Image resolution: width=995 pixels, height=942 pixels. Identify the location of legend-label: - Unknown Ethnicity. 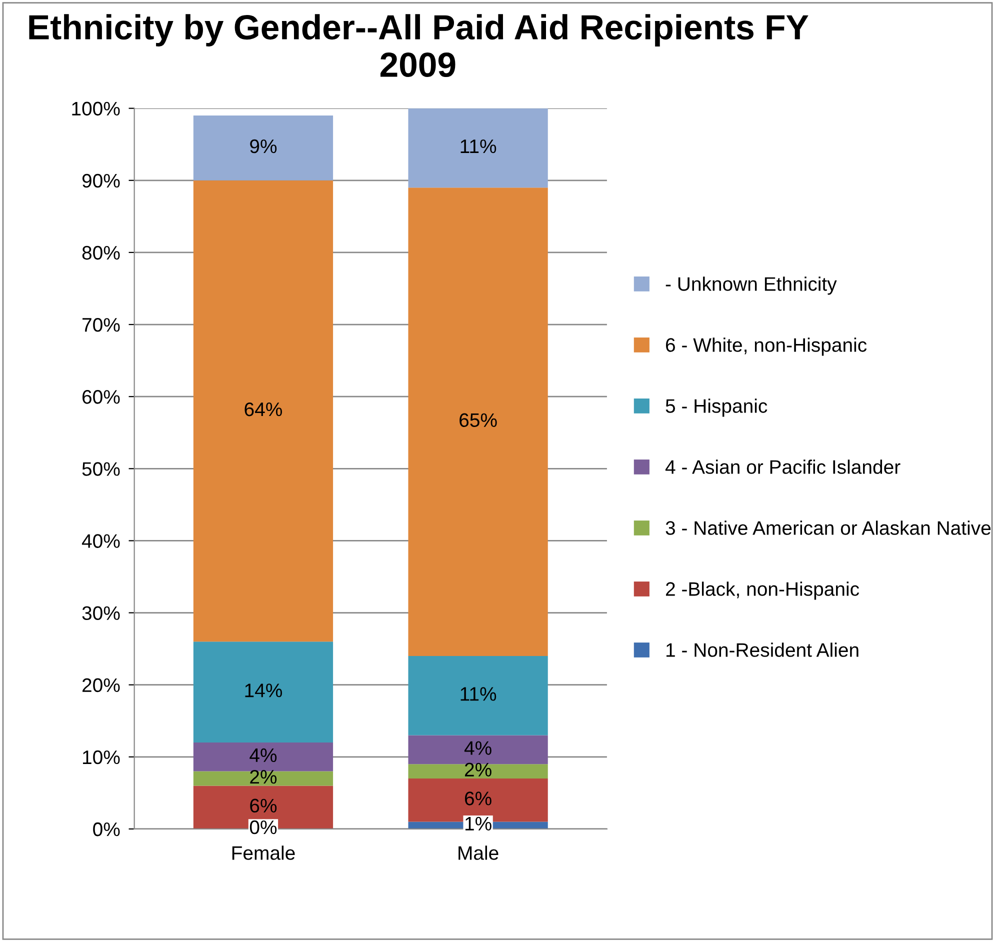
(751, 285).